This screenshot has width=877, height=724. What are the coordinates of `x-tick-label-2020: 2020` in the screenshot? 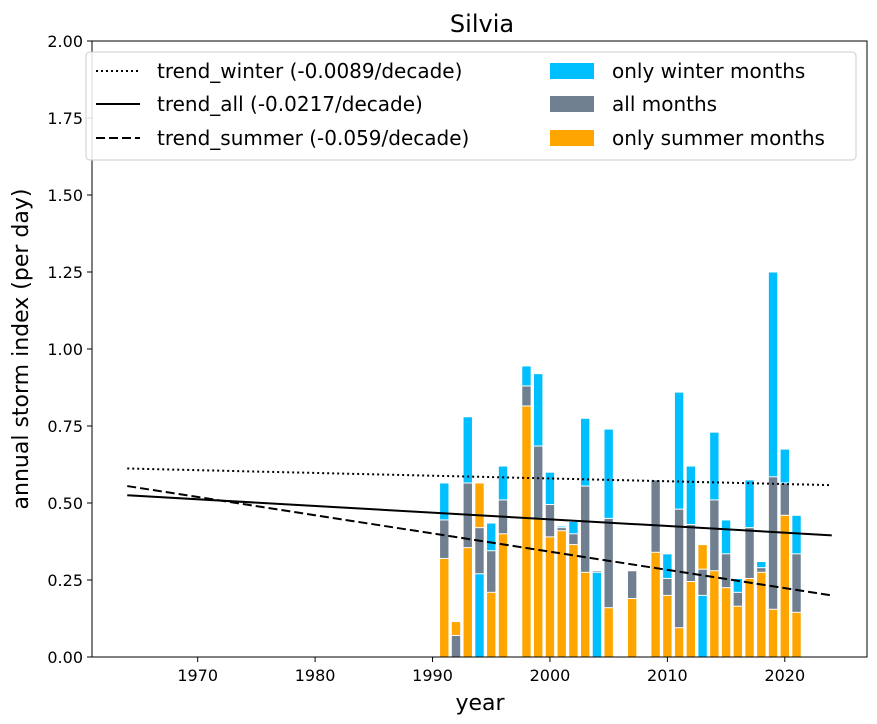 It's located at (784, 675).